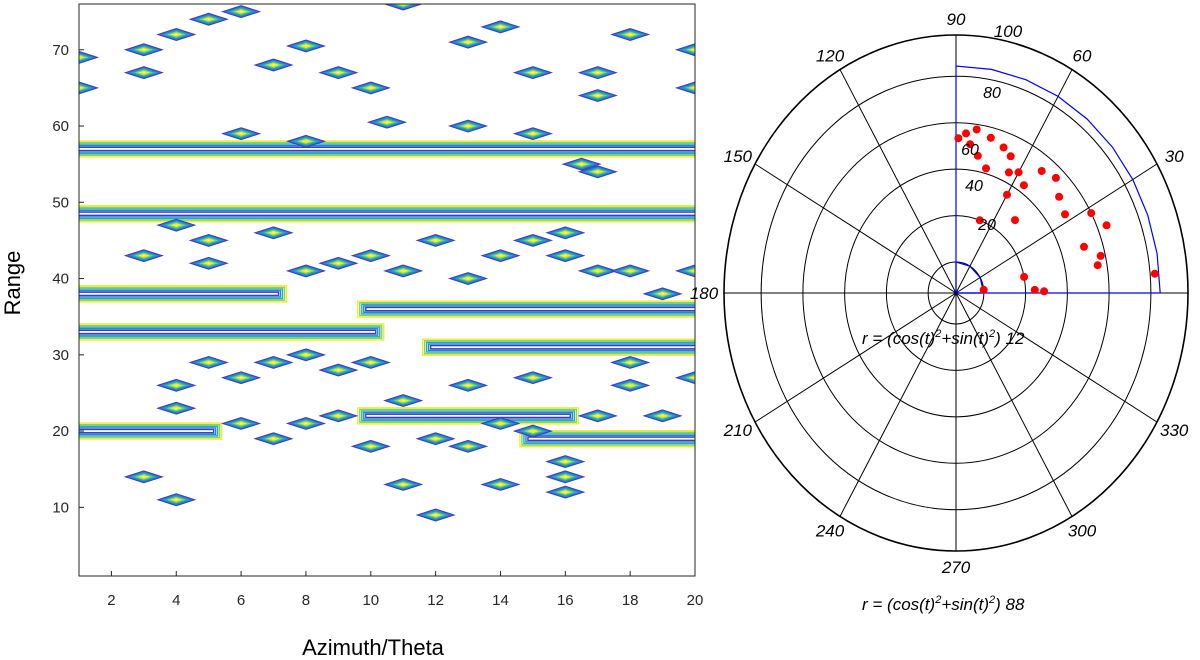 The width and height of the screenshot is (1200, 660). What do you see at coordinates (176, 600) in the screenshot?
I see `x-tick-label: 4` at bounding box center [176, 600].